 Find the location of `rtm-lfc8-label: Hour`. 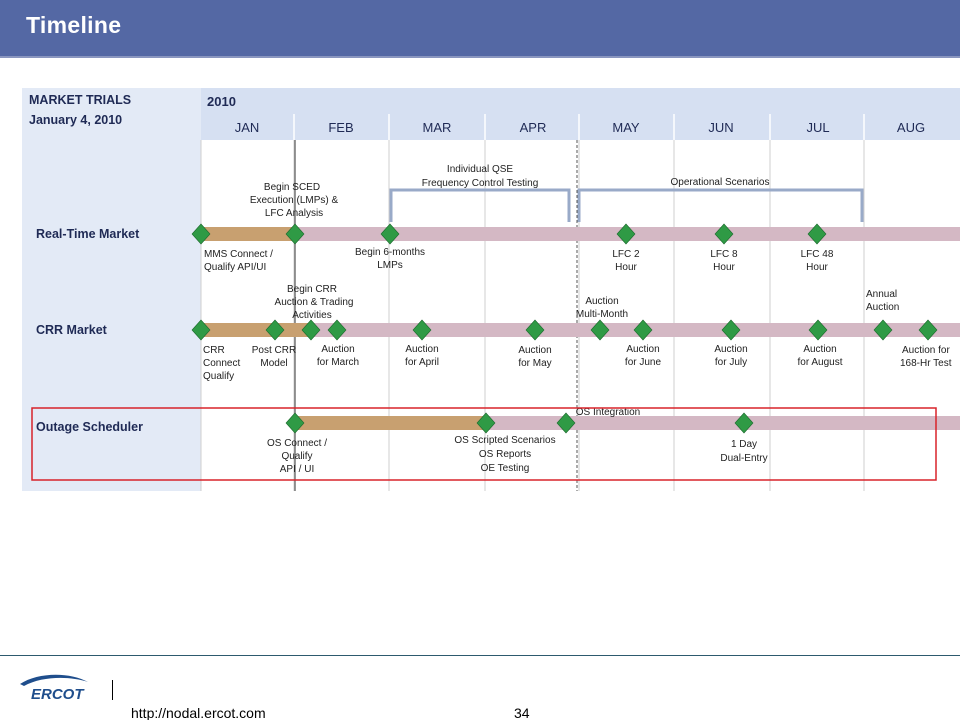

rtm-lfc8-label: Hour is located at coordinates (724, 267).